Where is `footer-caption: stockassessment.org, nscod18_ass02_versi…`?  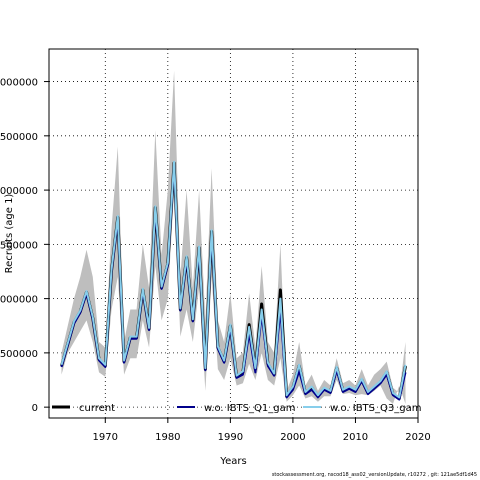
footer-caption: stockassessment.org, nscod18_ass02_versi… is located at coordinates (374, 475).